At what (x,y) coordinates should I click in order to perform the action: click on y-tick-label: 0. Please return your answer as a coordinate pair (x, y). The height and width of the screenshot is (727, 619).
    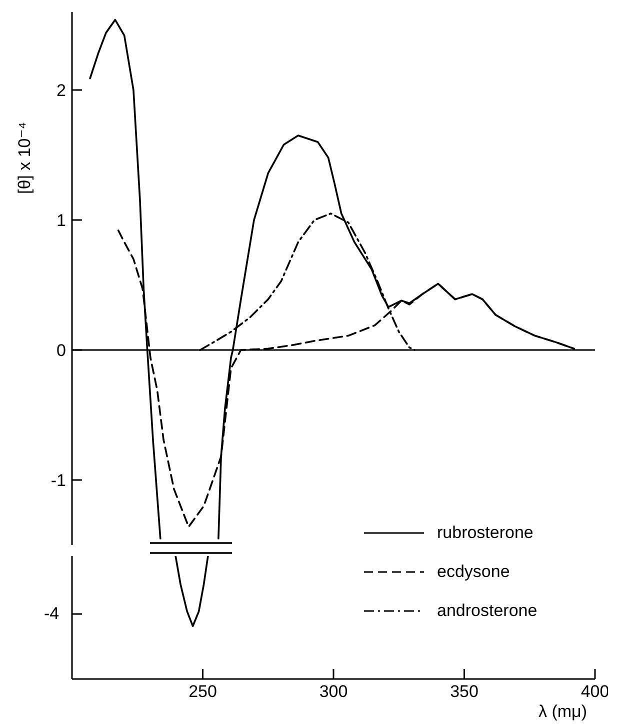
    Looking at the image, I should click on (61, 350).